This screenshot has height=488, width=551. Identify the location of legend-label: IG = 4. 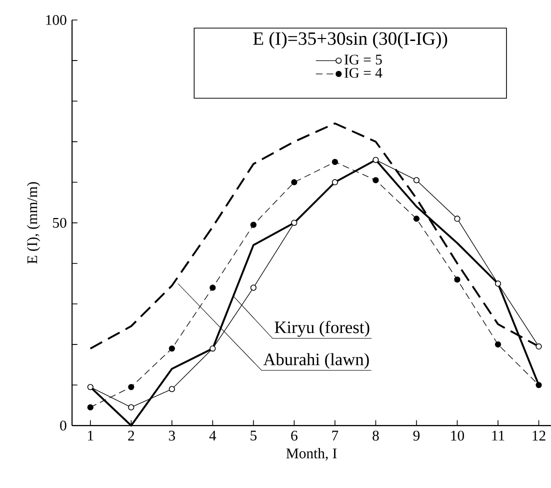
(363, 73).